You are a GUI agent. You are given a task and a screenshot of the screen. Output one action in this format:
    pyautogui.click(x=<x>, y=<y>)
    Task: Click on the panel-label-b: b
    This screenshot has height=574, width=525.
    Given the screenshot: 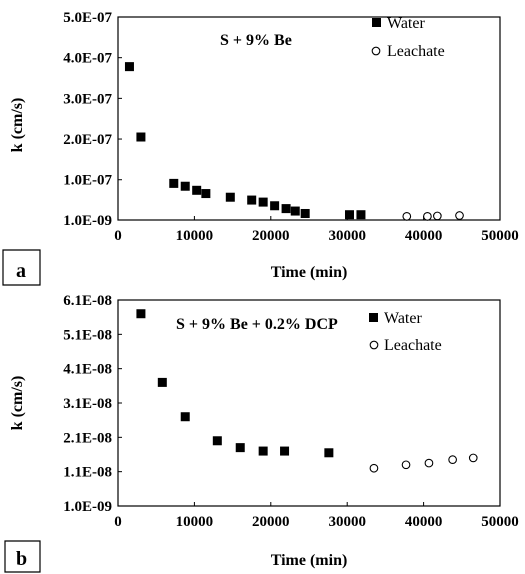 What is the action you would take?
    pyautogui.click(x=21, y=559)
    